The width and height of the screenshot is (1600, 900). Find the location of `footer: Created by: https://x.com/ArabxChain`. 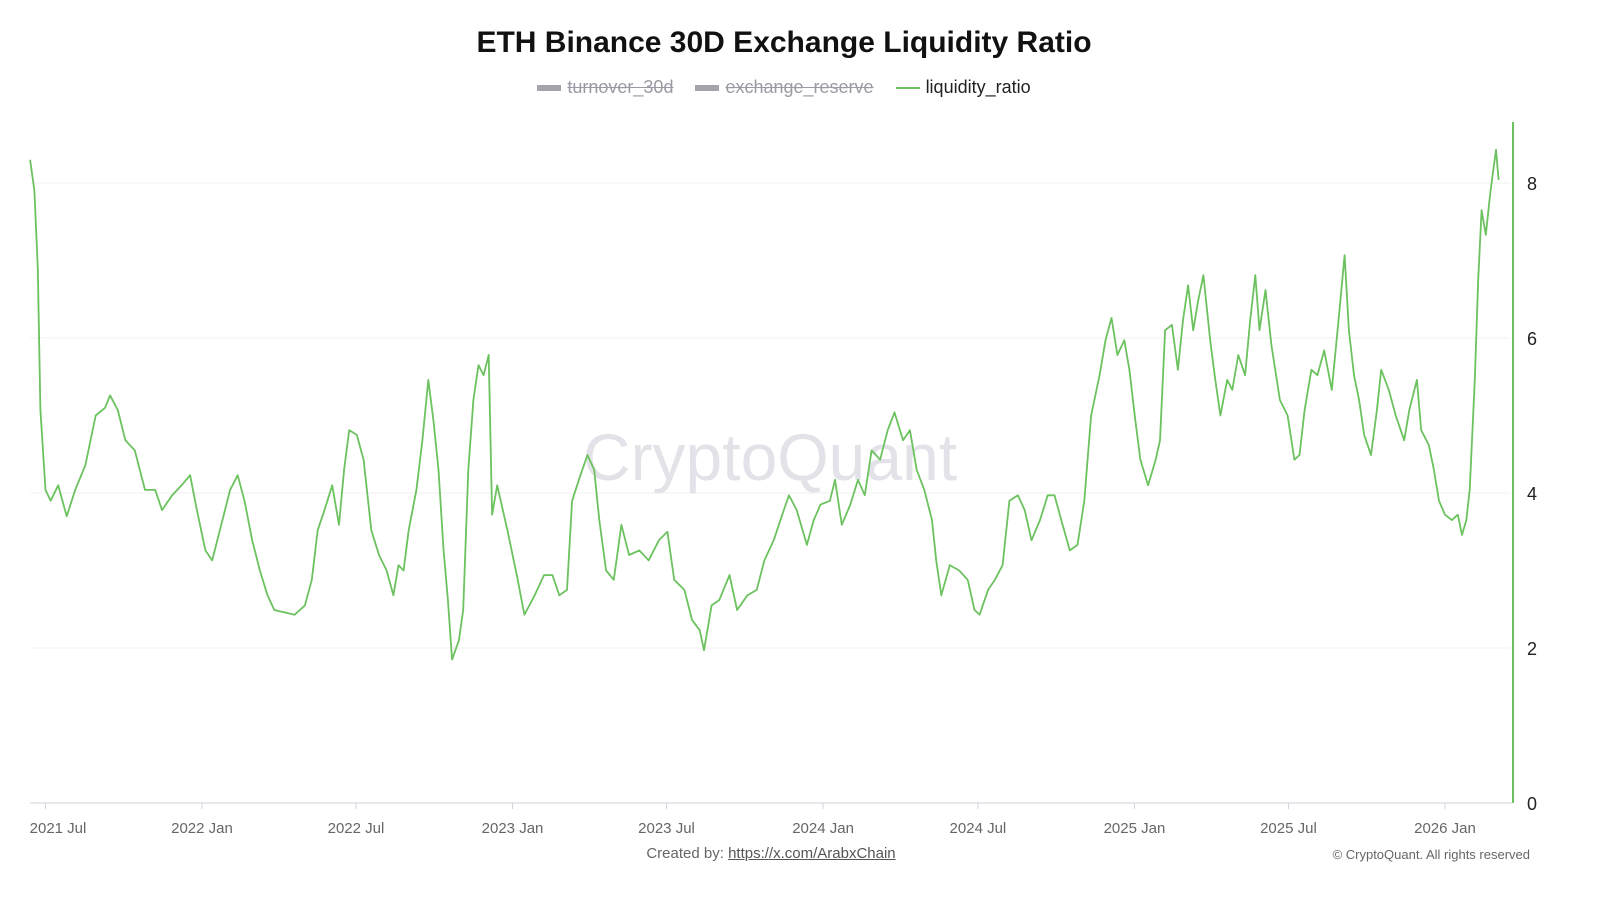

footer: Created by: https://x.com/ArabxChain is located at coordinates (771, 853).